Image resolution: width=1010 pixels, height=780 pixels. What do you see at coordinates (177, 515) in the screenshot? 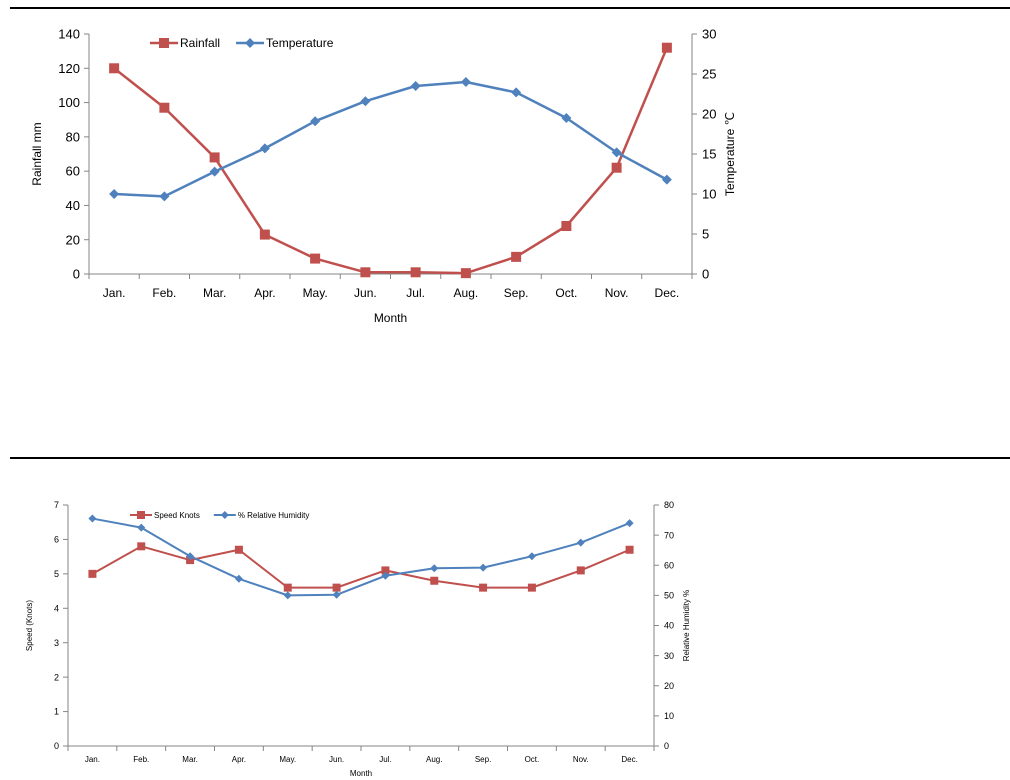
I see `legend-label: Speed Knots` at bounding box center [177, 515].